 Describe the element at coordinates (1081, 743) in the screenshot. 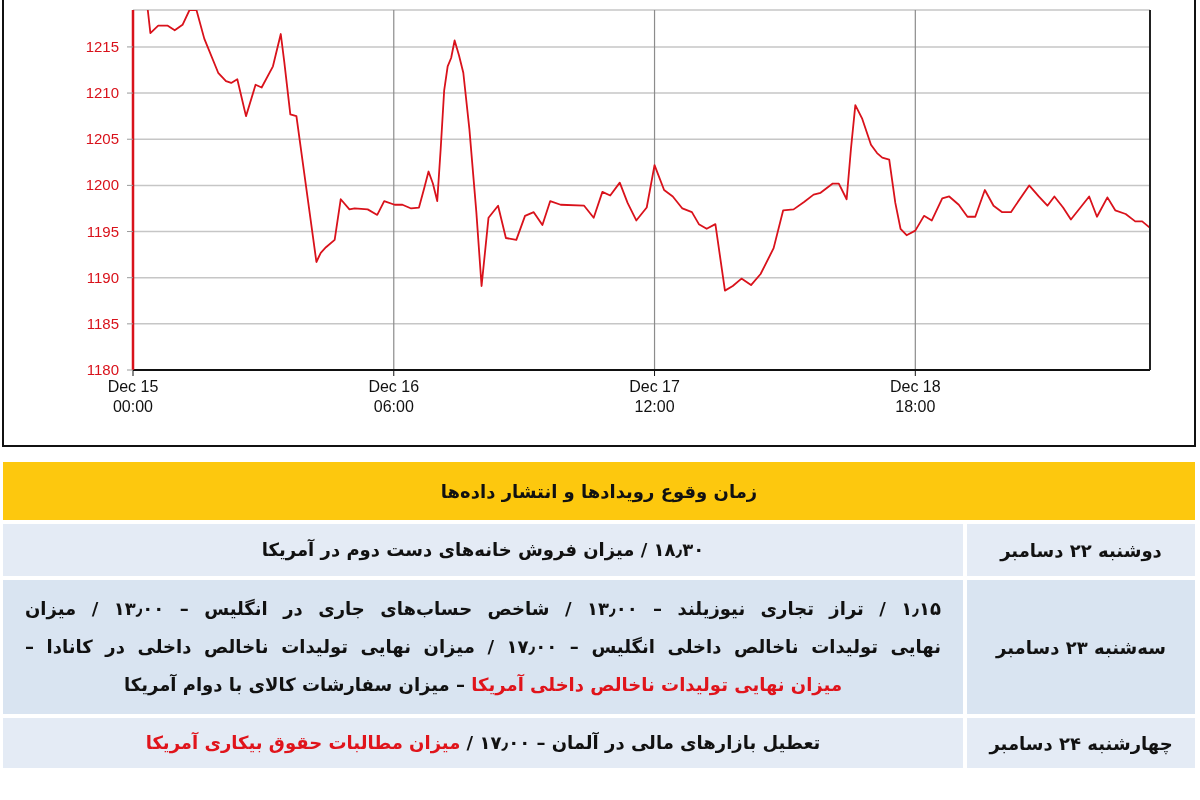

I see `text: چهارشنبه ۲۴ دسامبر` at that location.